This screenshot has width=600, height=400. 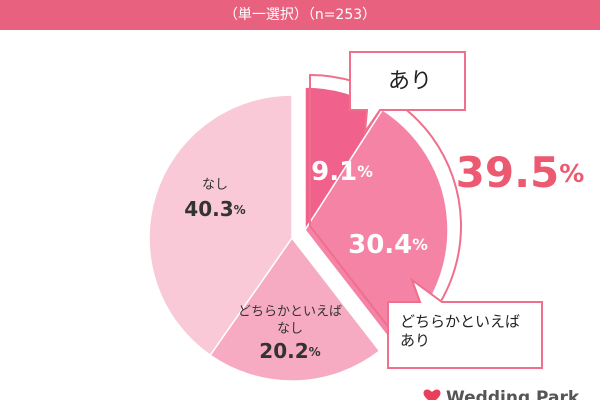 What do you see at coordinates (380, 245) in the screenshot?
I see `value-number: 30.4` at bounding box center [380, 245].